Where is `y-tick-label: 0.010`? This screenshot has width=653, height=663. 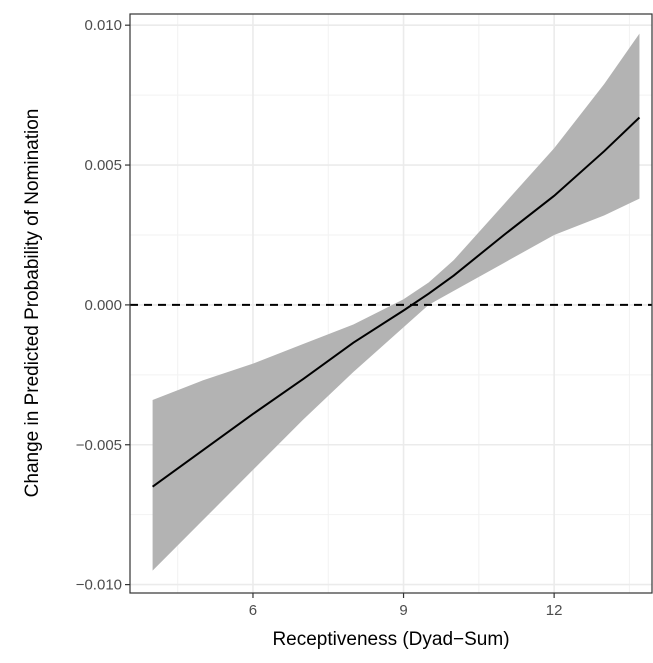 y-tick-label: 0.010 is located at coordinates (103, 25).